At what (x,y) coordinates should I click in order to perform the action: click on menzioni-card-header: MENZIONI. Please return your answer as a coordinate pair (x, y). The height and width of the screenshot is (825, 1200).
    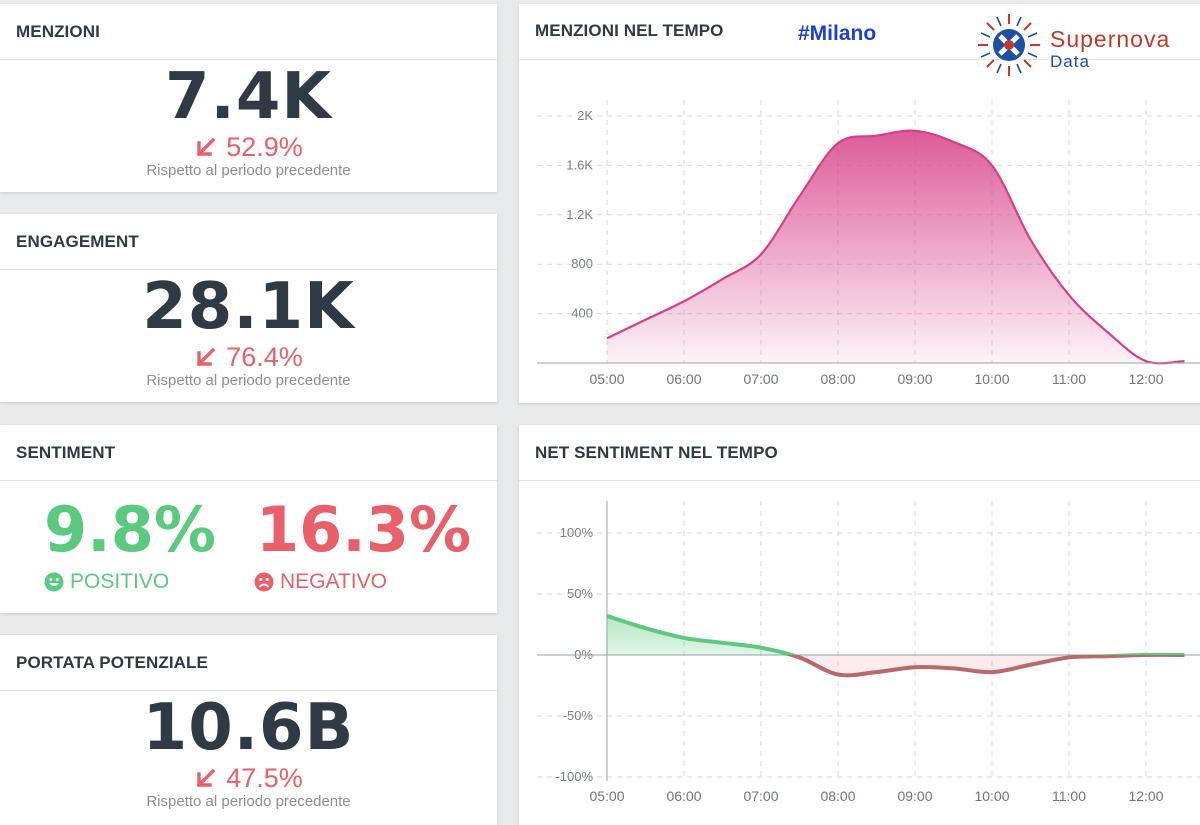
    Looking at the image, I should click on (248, 32).